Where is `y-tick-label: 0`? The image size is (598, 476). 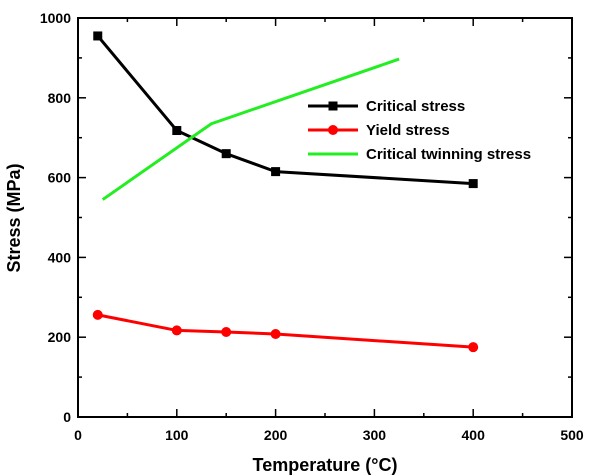
y-tick-label: 0 is located at coordinates (67, 417).